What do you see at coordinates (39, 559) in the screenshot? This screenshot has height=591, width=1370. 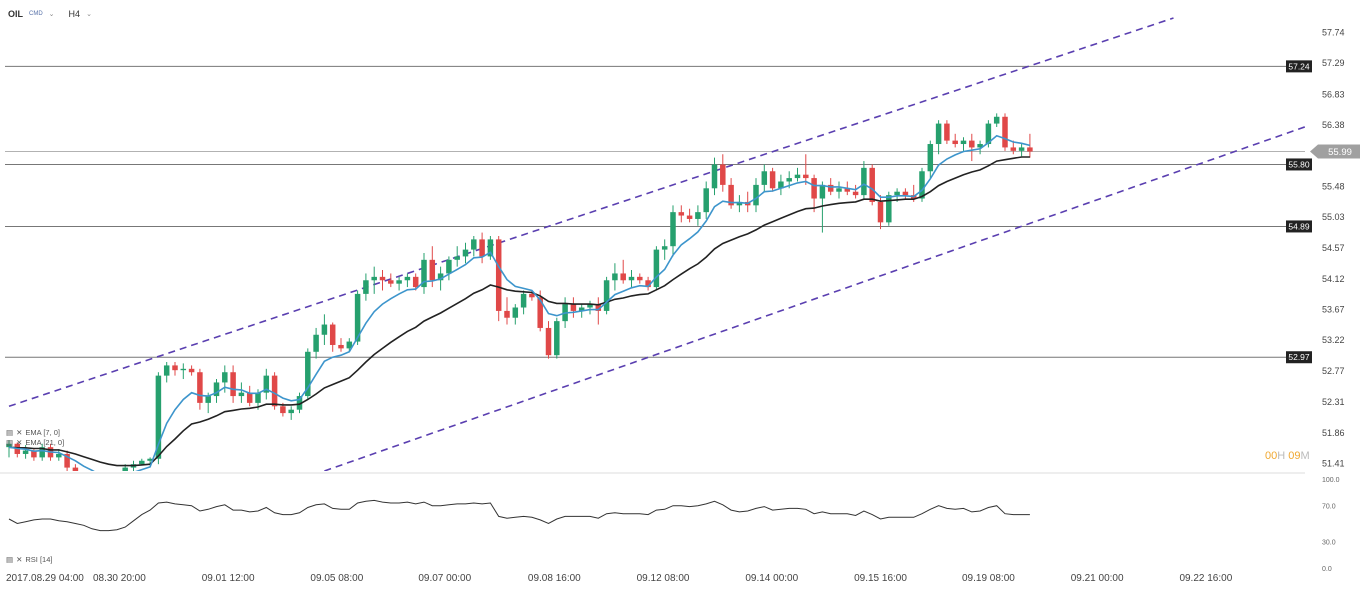 I see `rsi-label: RSI [14]` at bounding box center [39, 559].